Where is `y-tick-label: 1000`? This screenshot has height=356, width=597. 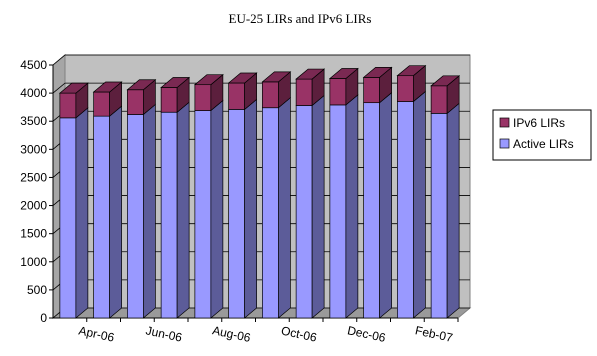
y-tick-label: 1000 is located at coordinates (33, 262).